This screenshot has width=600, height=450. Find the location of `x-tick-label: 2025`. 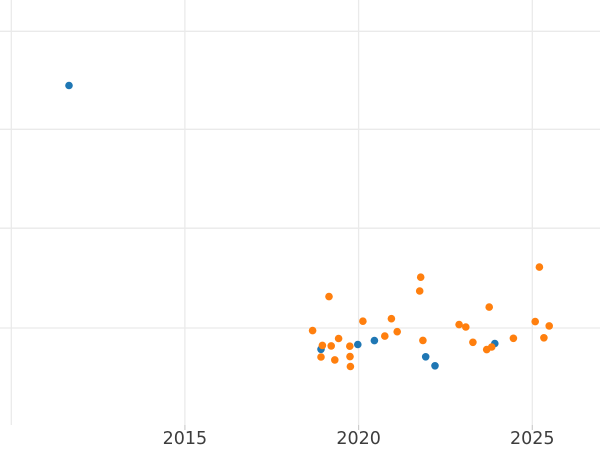

x-tick-label: 2025 is located at coordinates (532, 439).